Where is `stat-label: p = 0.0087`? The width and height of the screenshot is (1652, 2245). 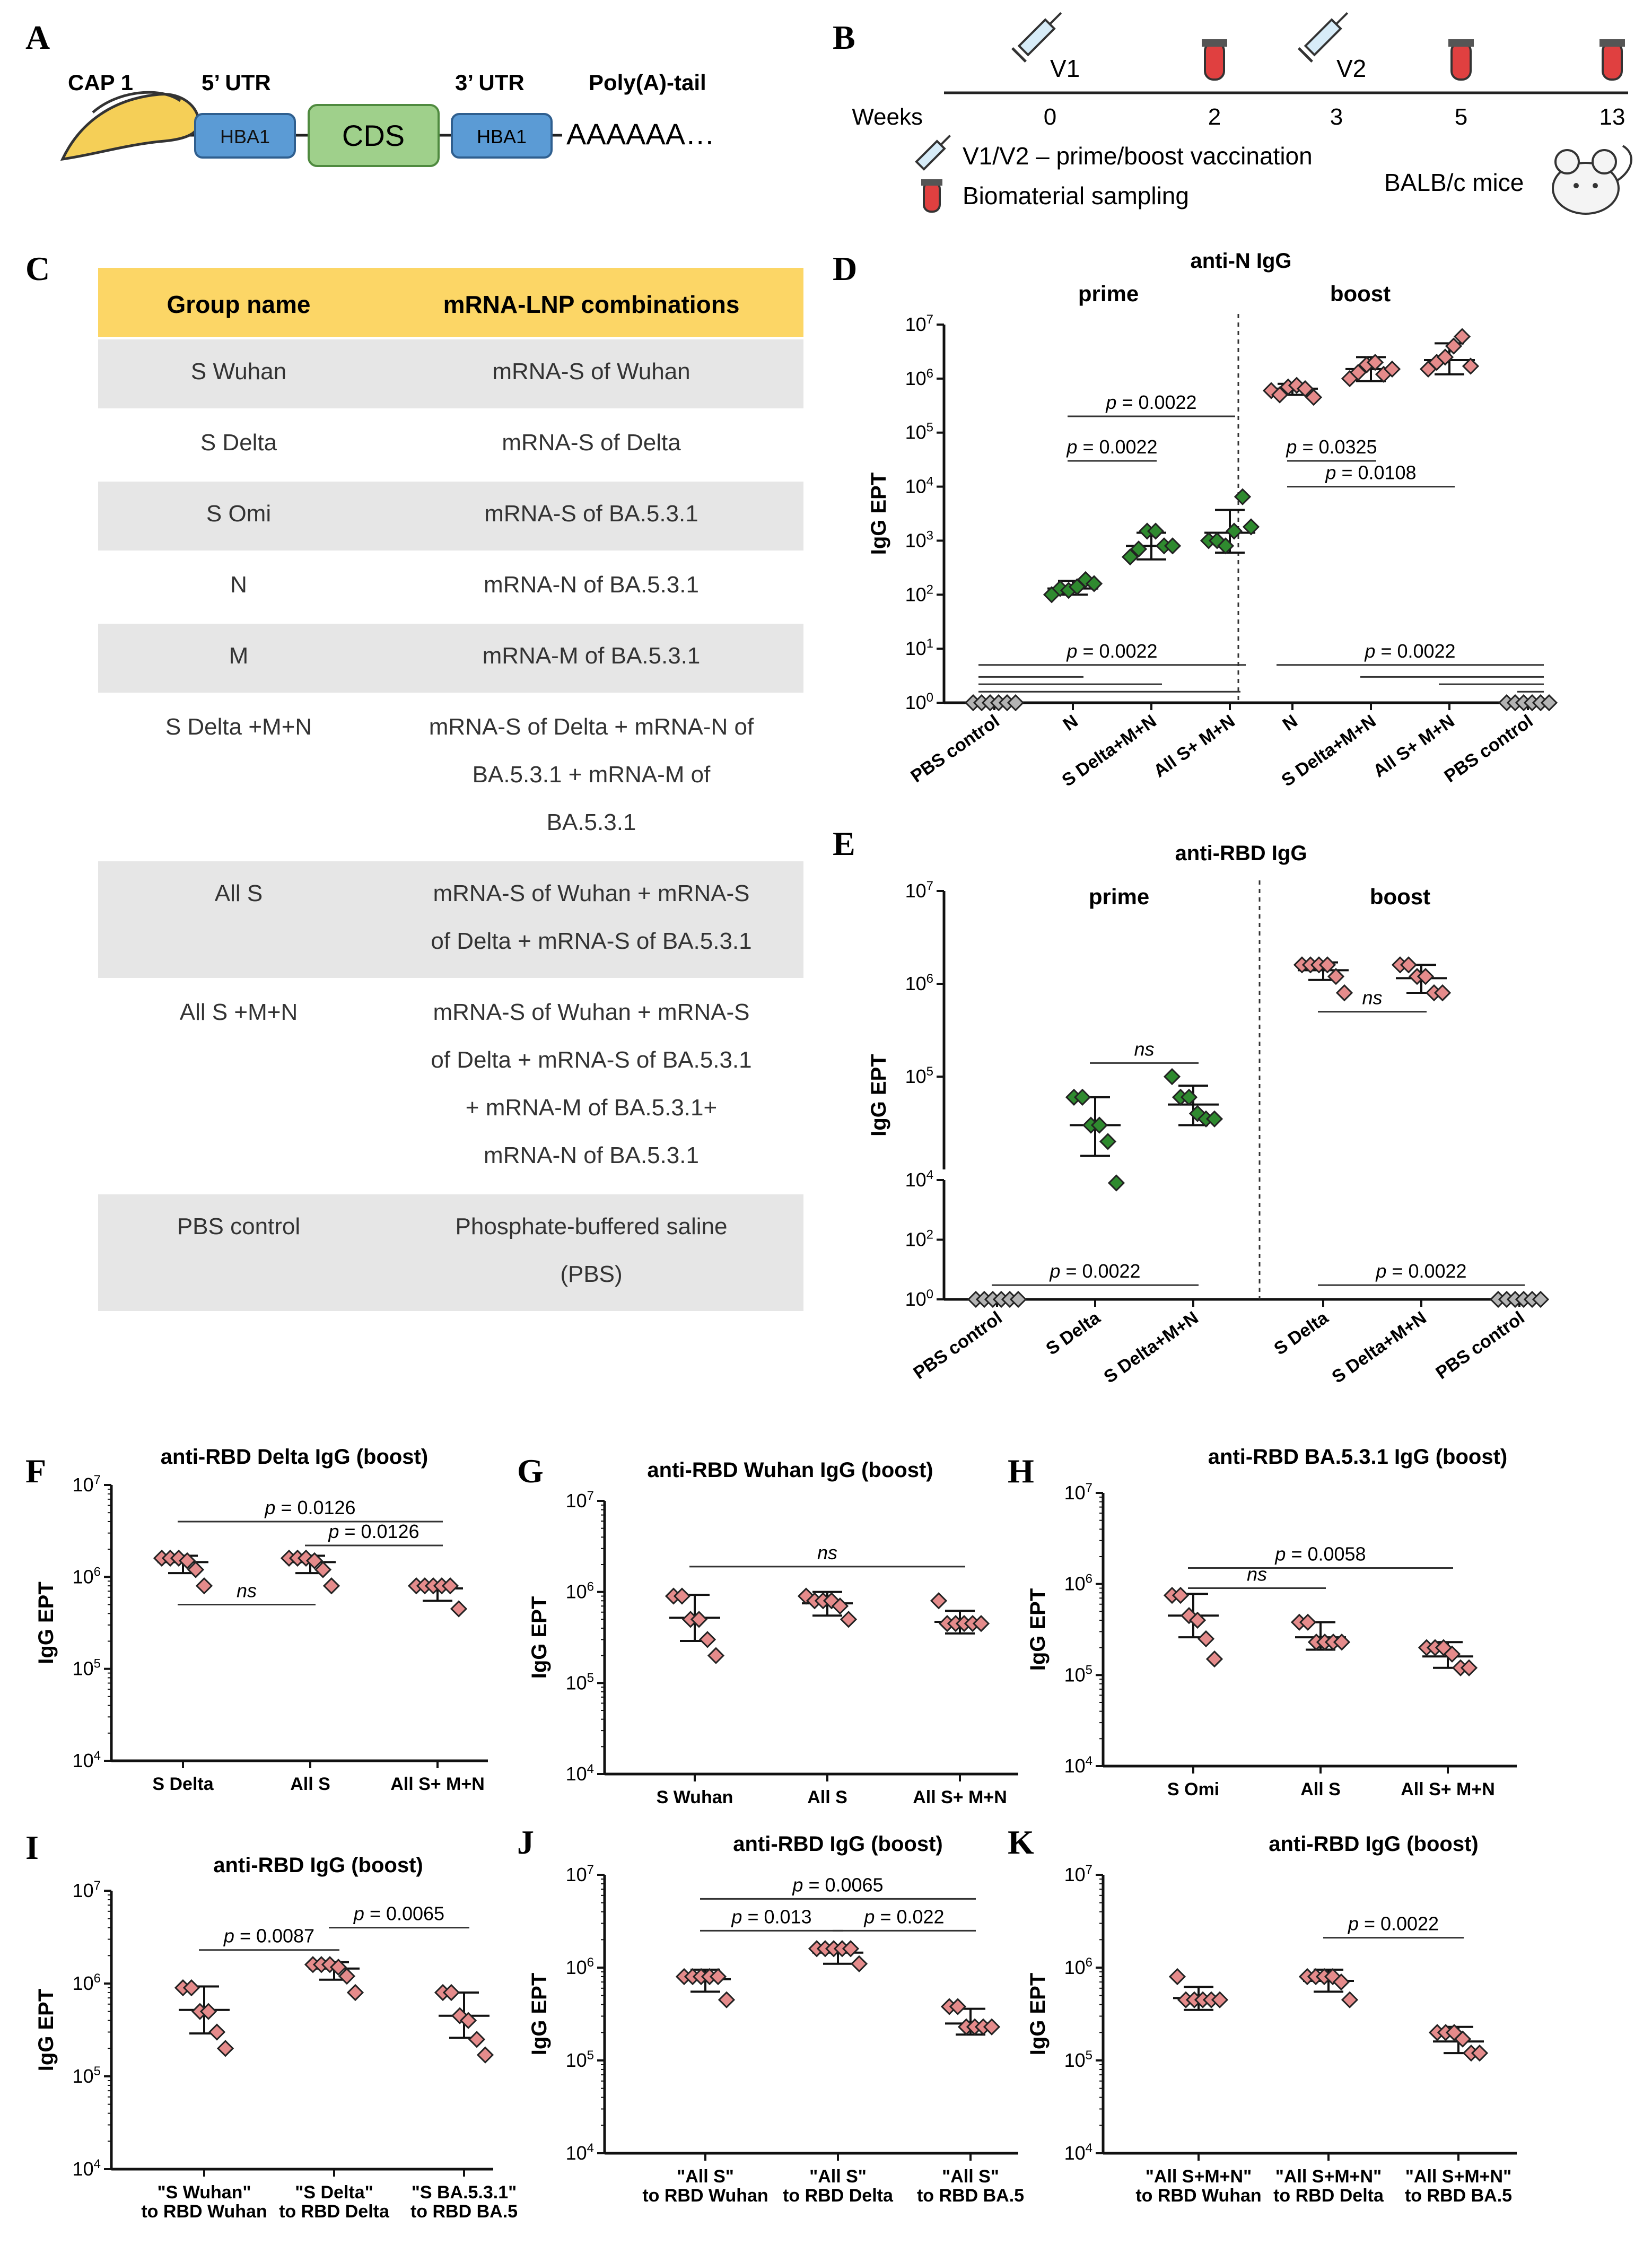
stat-label: p = 0.0087 is located at coordinates (269, 1936).